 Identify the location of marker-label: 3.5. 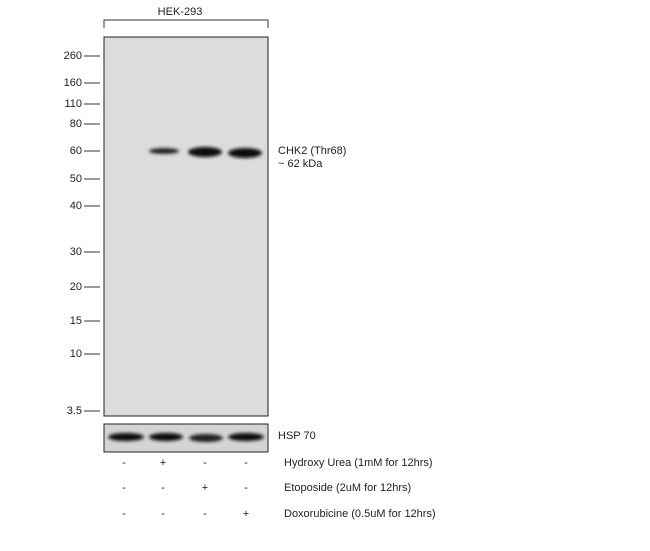
(74, 411).